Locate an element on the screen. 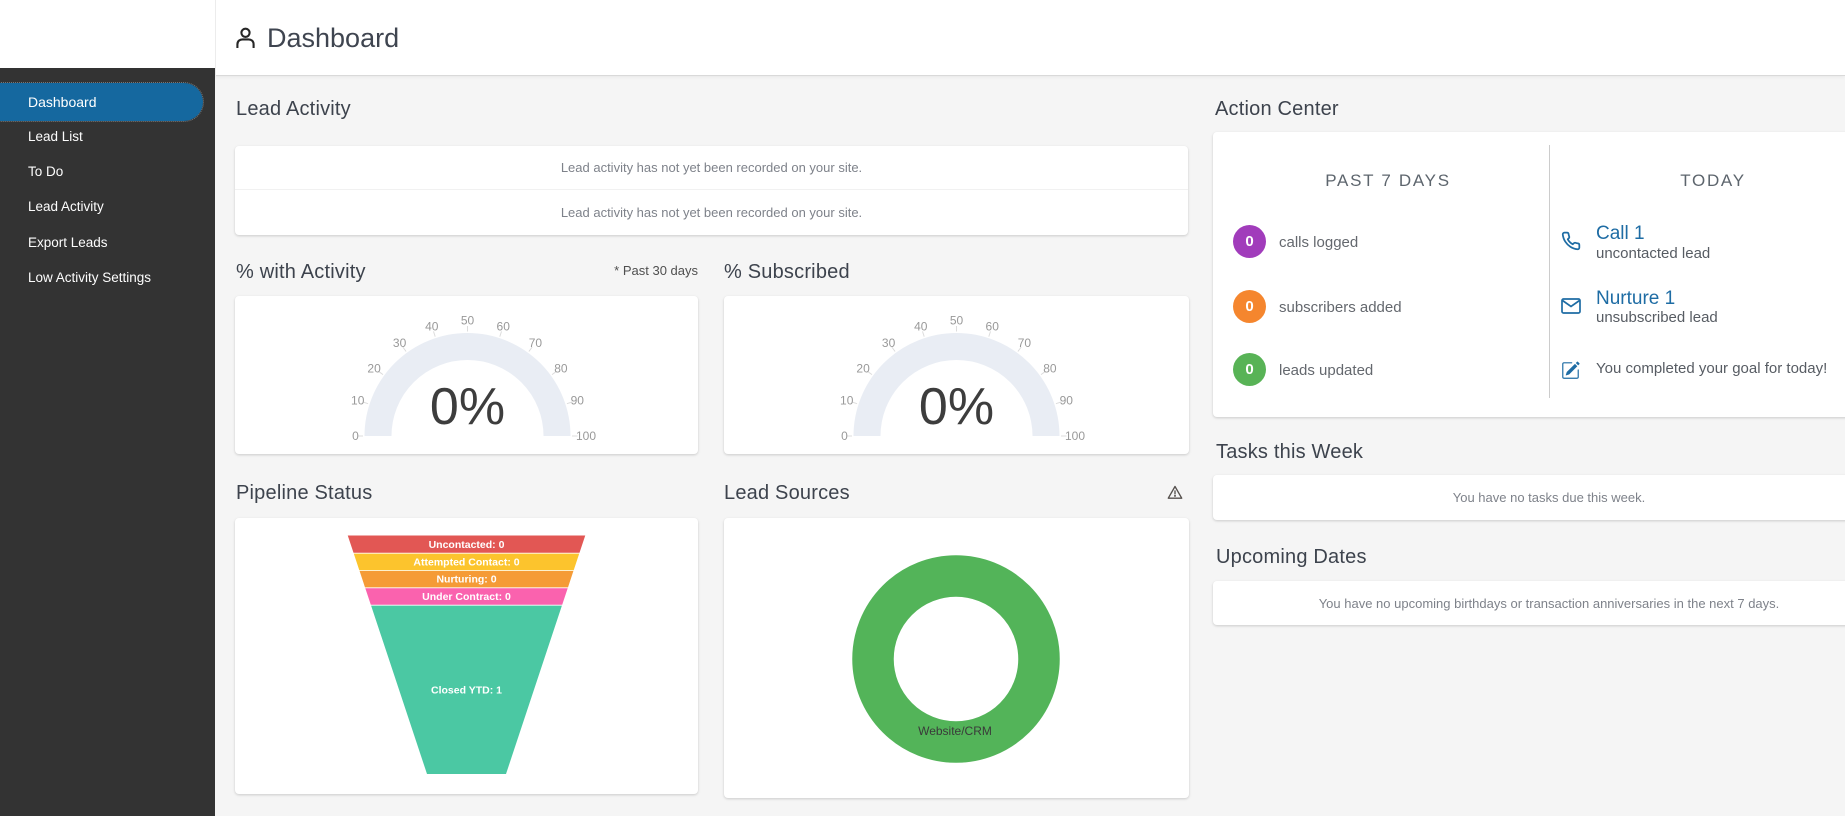 The height and width of the screenshot is (816, 1845). svg-text: Closed YTD: 1 is located at coordinates (466, 691).